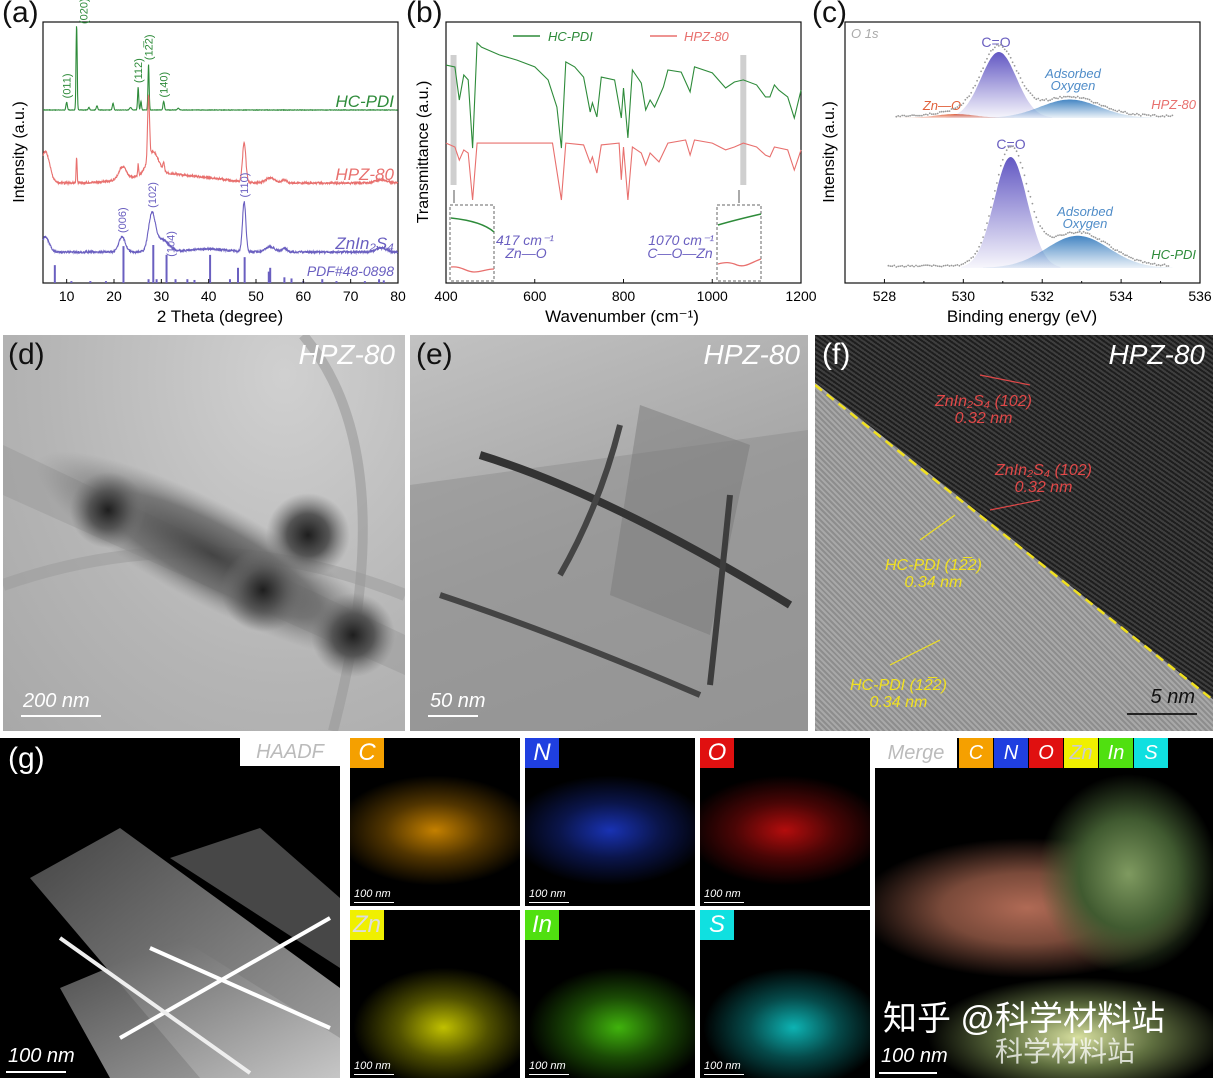 The image size is (1213, 1078). I want to click on tem-texture-d, so click(204, 533).